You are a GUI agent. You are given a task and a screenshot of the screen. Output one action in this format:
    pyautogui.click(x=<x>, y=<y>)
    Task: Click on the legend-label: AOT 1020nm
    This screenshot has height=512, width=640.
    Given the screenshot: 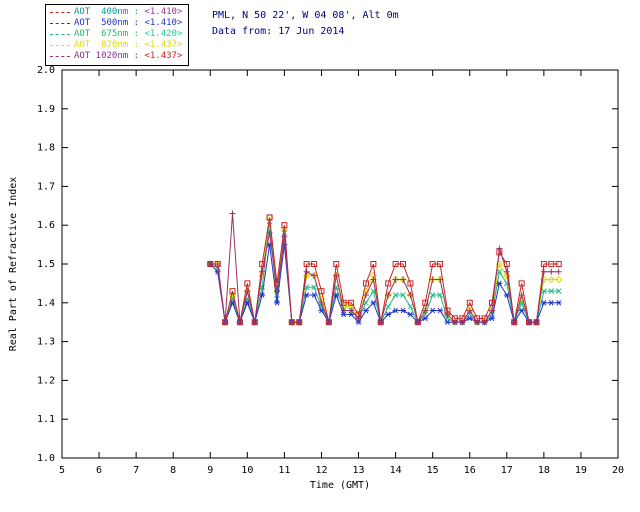 What is the action you would take?
    pyautogui.click(x=101, y=56)
    